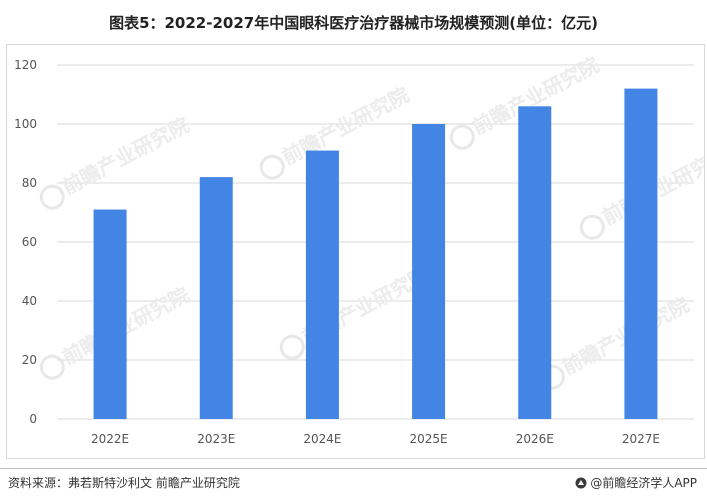  I want to click on x-tick-label: 2027E, so click(641, 439).